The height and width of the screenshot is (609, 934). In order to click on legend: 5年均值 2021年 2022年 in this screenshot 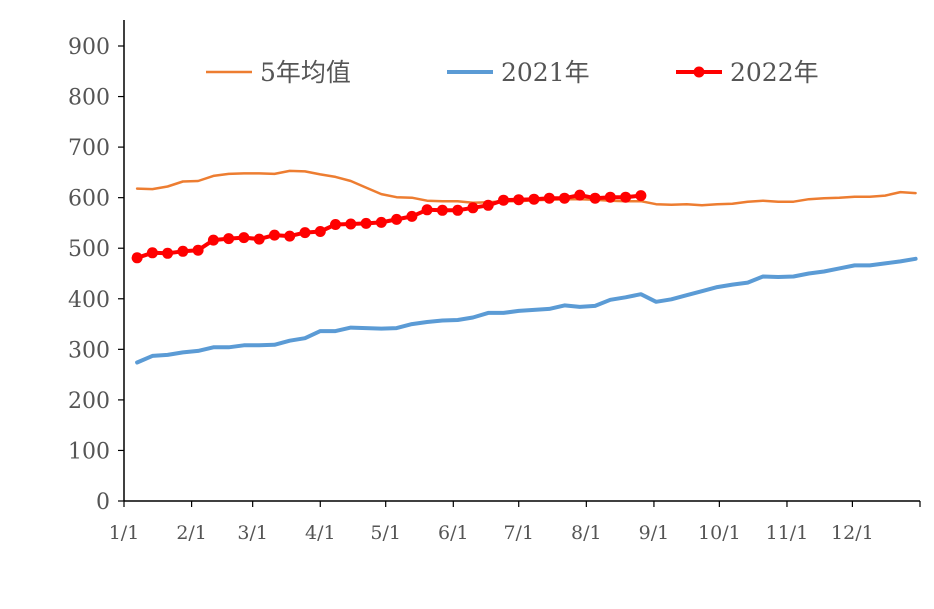, I will do `click(512, 72)`.